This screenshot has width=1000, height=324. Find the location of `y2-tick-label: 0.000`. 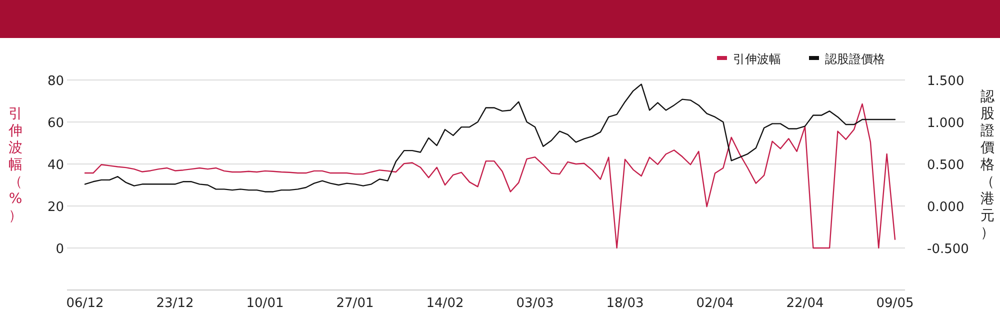

y2-tick-label: 0.000 is located at coordinates (945, 207).